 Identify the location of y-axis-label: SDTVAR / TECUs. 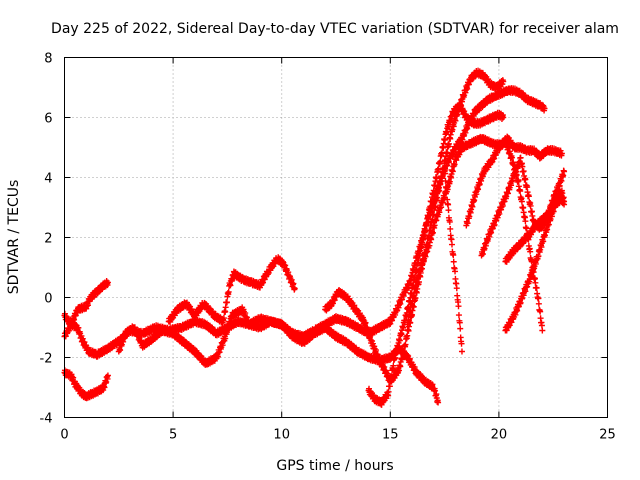
(14, 237).